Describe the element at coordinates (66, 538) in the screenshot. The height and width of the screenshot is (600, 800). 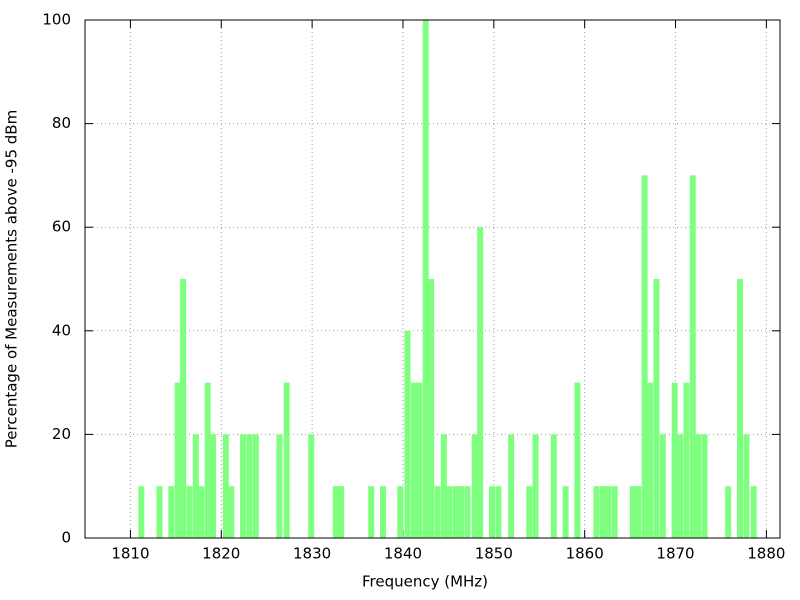
I see `y-tick-label: 0` at that location.